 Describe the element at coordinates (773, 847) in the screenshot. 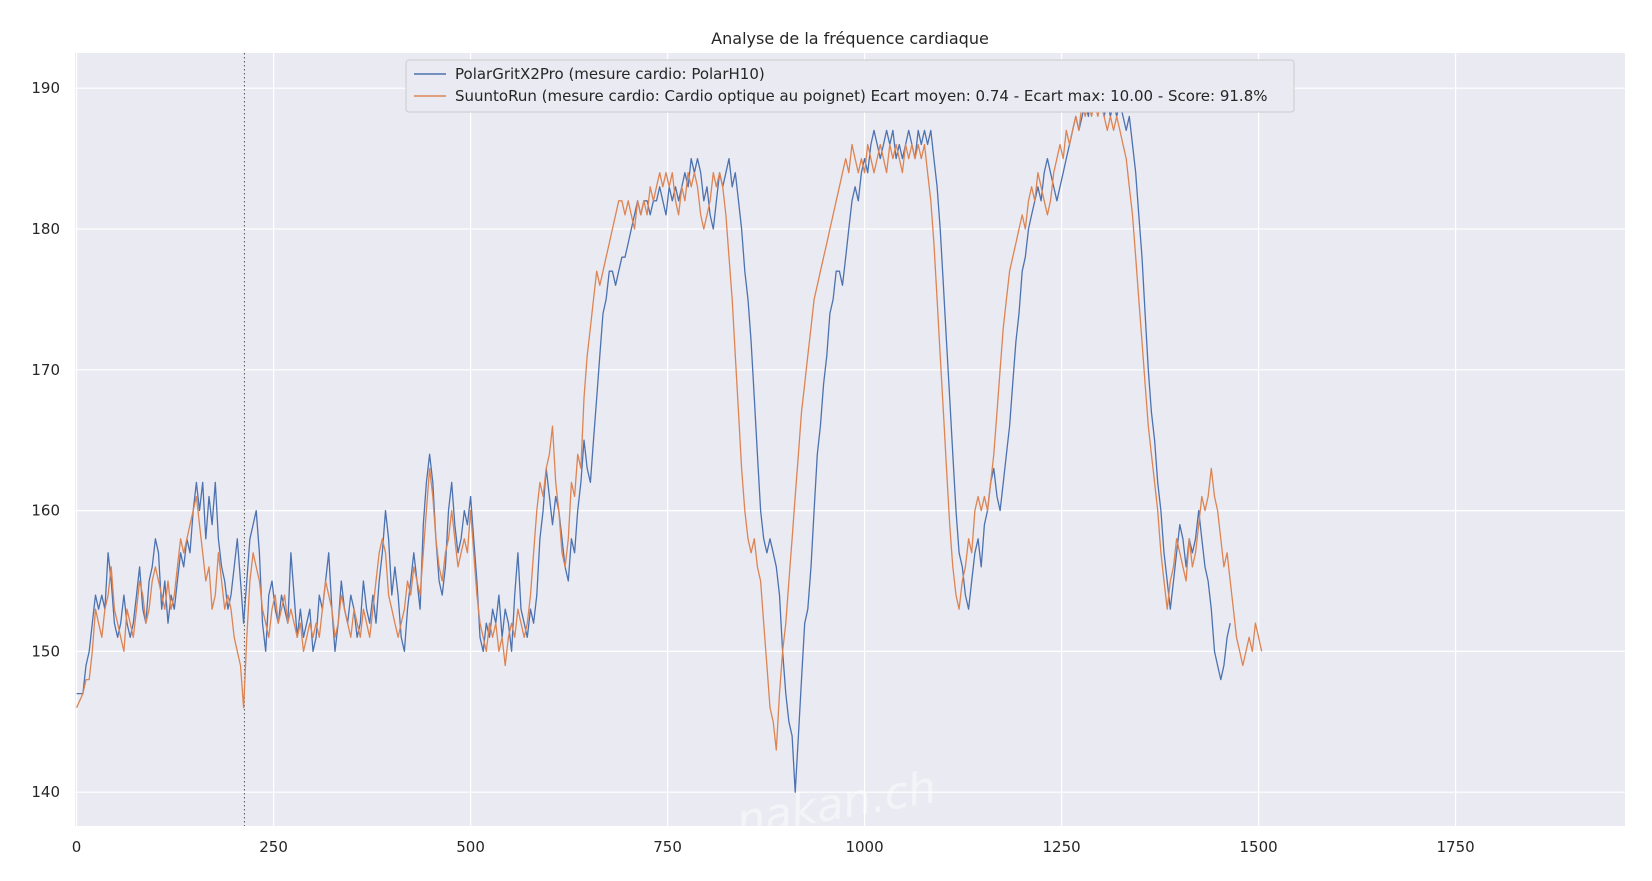

I see `x-tick-labels: 0 250 500 750 1000 1250 1500 1750` at that location.